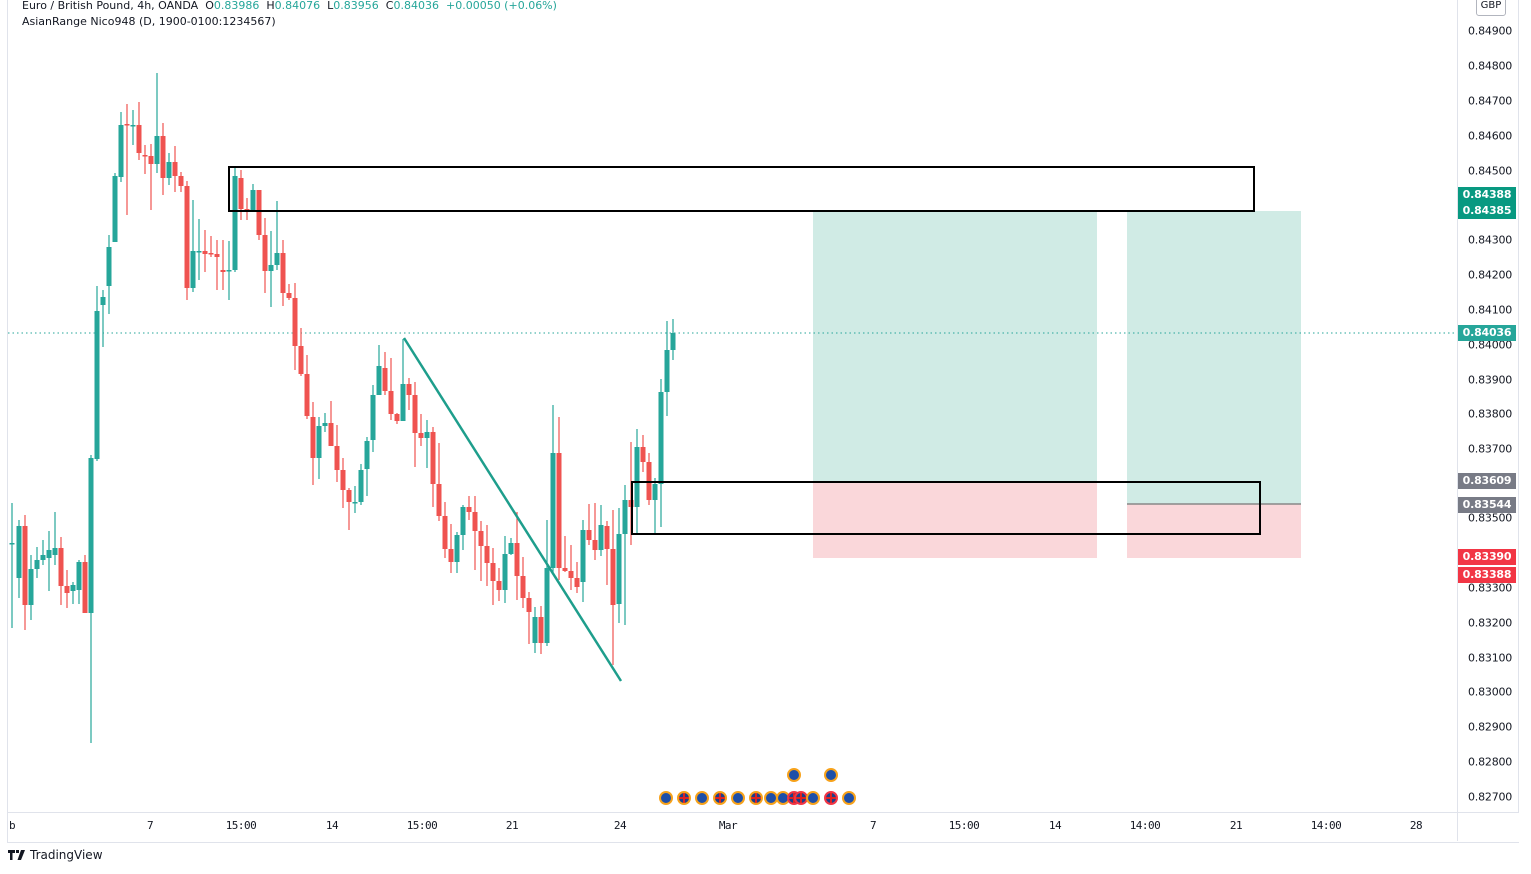  What do you see at coordinates (55, 855) in the screenshot?
I see `tradingview-logo: TradingView` at bounding box center [55, 855].